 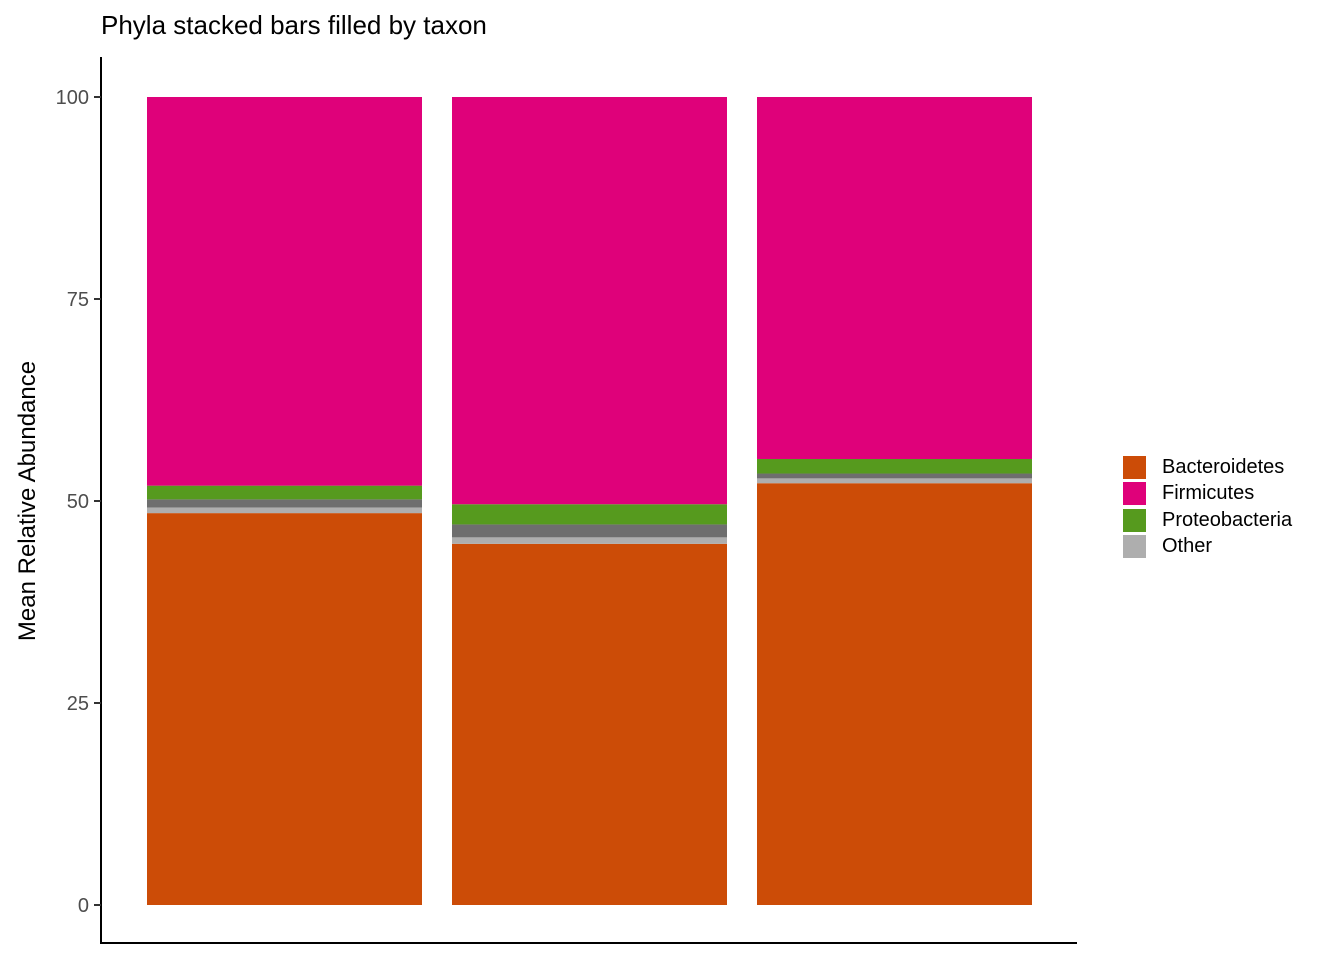 I want to click on legend-item-firmicutes: Firmicutes, so click(x=1207, y=494).